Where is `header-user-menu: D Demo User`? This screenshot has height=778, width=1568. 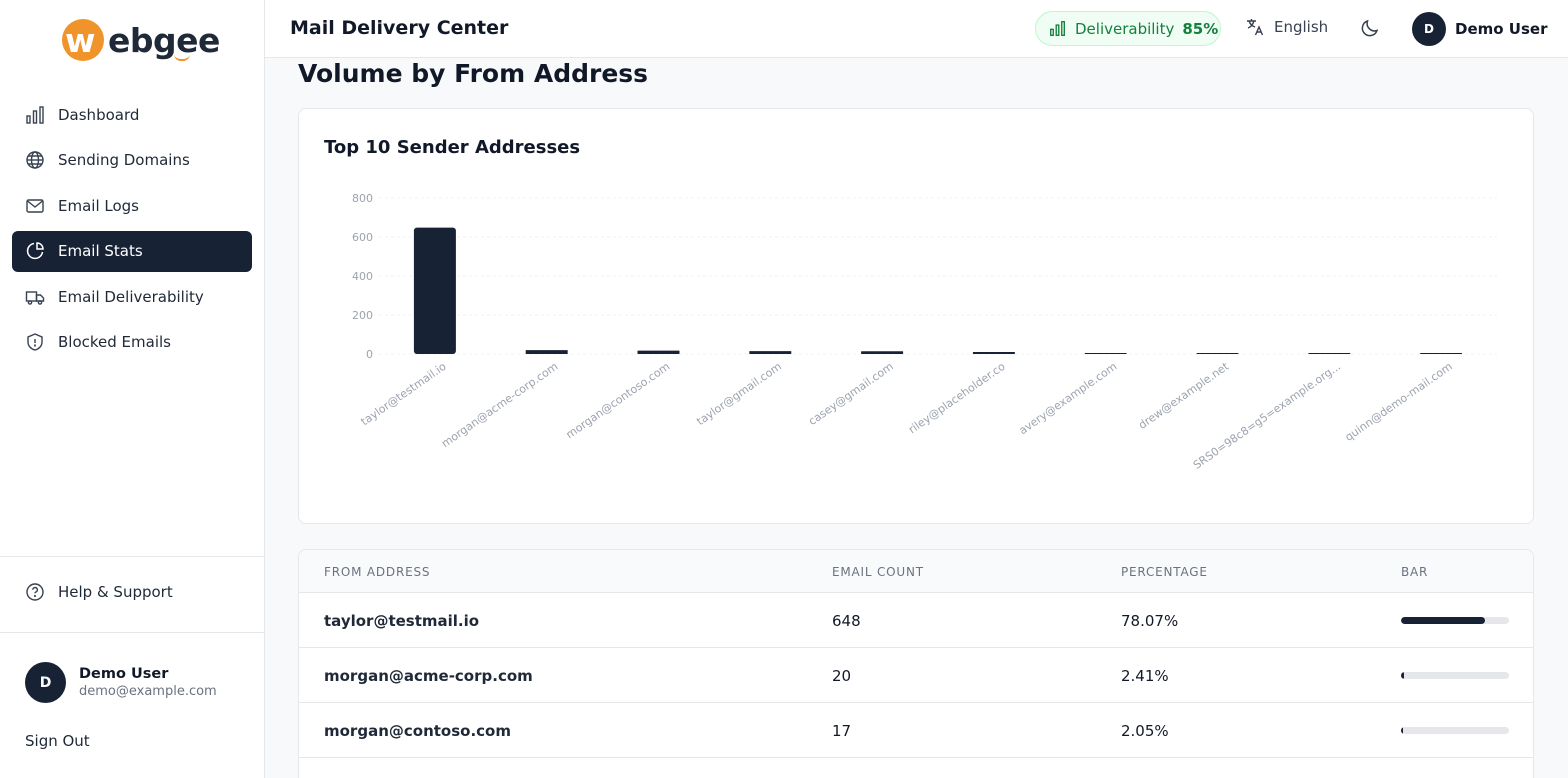
header-user-menu: D Demo User is located at coordinates (1479, 29).